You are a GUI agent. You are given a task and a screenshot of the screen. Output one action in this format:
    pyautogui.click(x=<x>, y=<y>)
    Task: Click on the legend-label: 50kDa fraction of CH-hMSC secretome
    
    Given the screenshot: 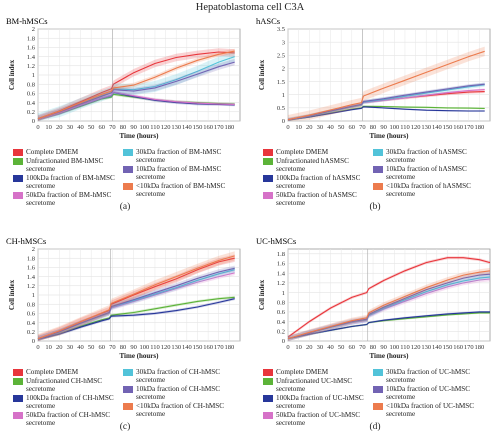 What is the action you would take?
    pyautogui.click(x=68, y=419)
    